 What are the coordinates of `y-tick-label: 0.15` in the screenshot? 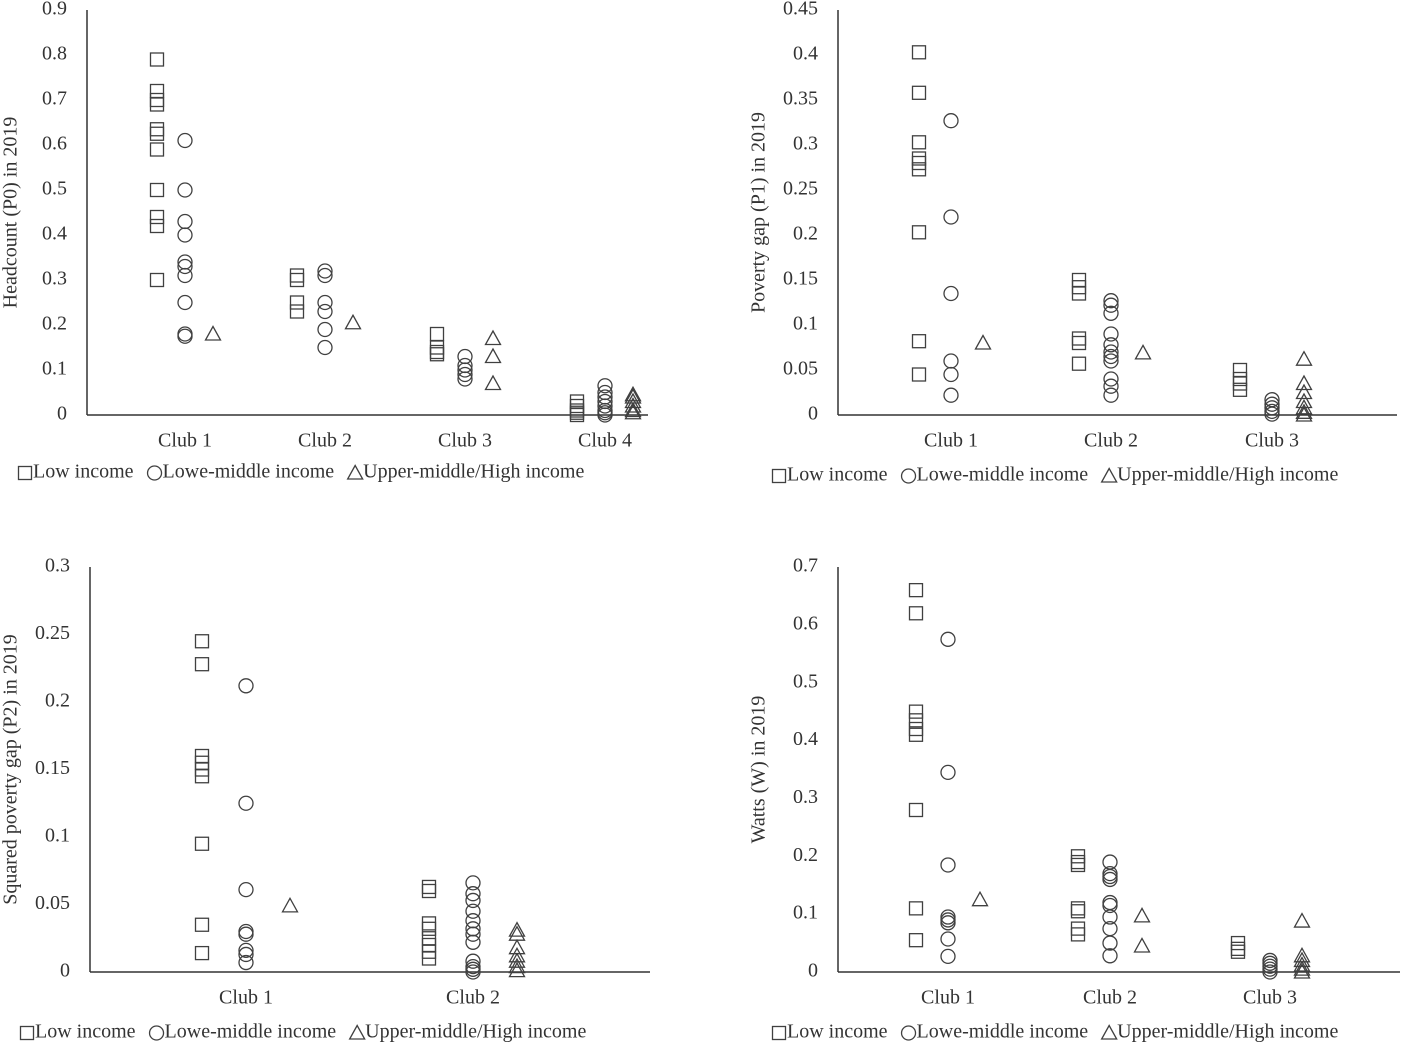 It's located at (52, 768).